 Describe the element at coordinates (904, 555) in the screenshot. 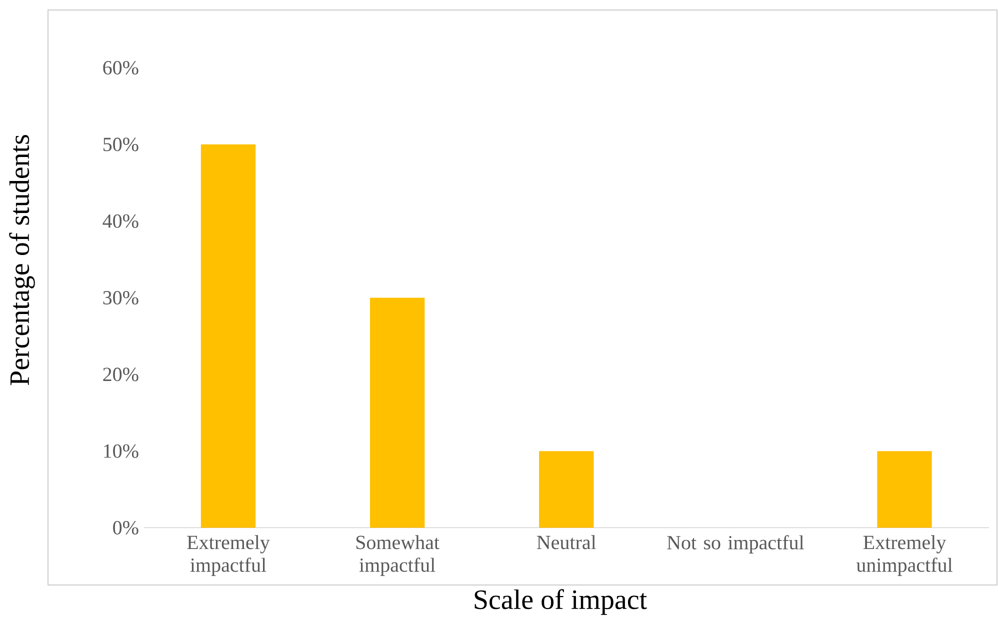

I see `x-tick-label: Extremely unimpactful` at that location.